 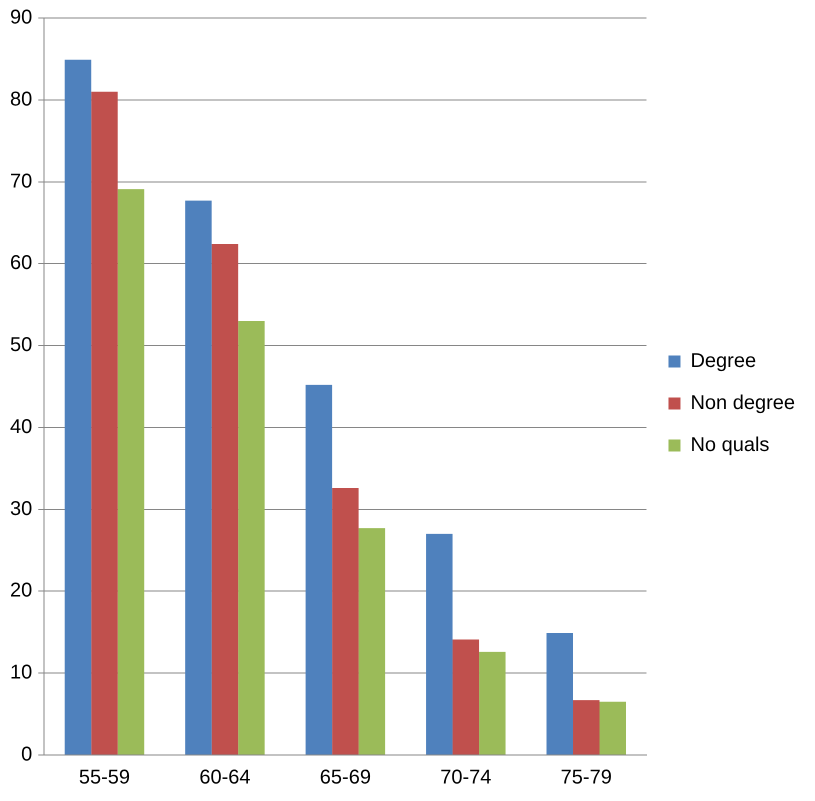 I want to click on x-tick-label: 55-59, so click(x=104, y=777).